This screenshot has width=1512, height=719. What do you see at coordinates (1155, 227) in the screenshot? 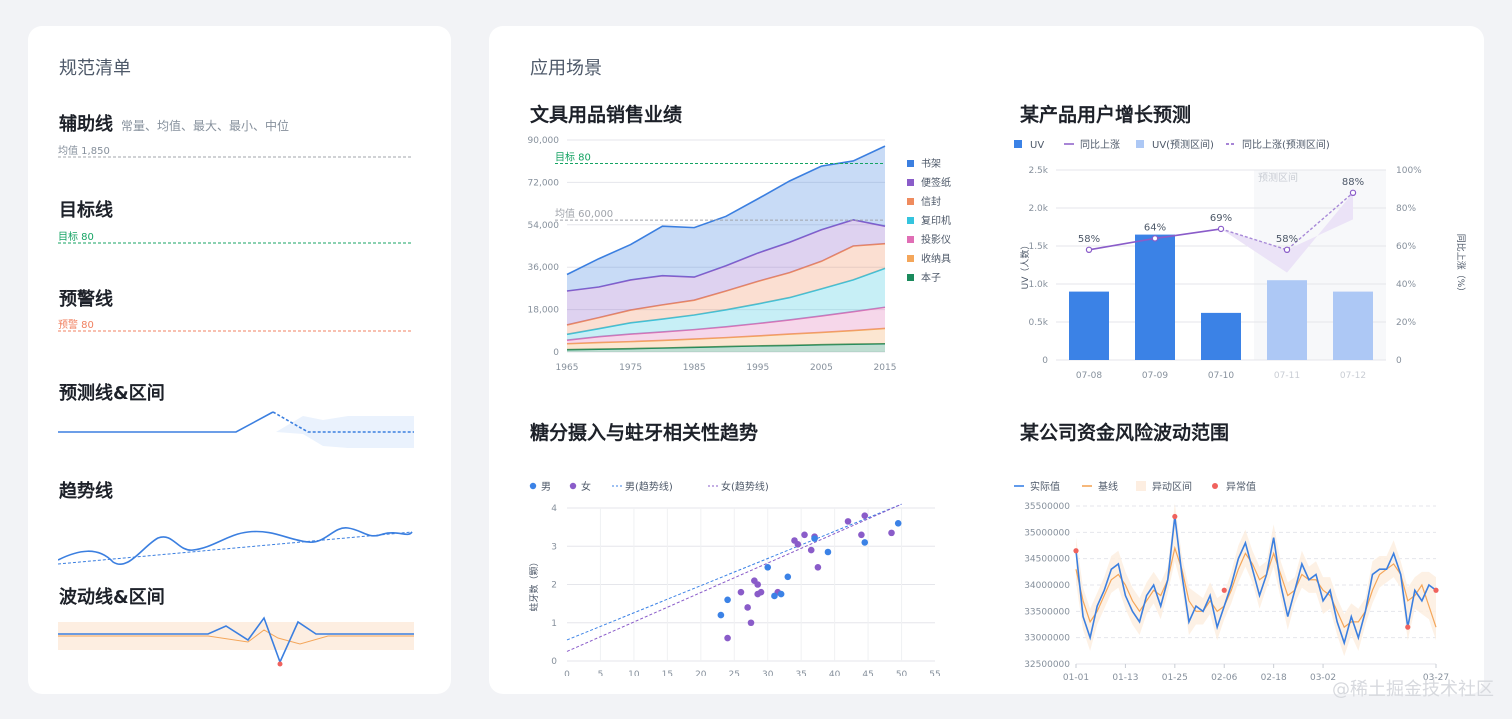
I see `chart2-growth-label: 64%` at bounding box center [1155, 227].